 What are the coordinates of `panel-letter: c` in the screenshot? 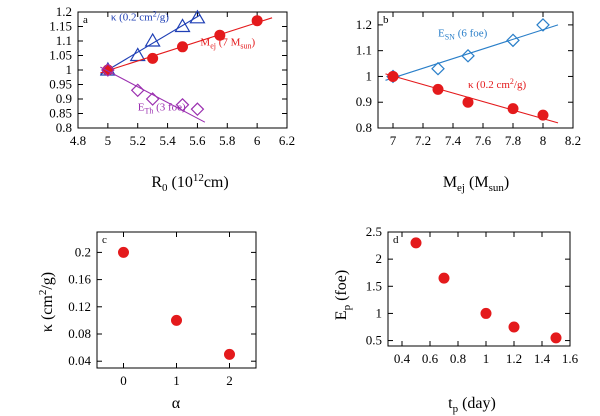 It's located at (104, 240).